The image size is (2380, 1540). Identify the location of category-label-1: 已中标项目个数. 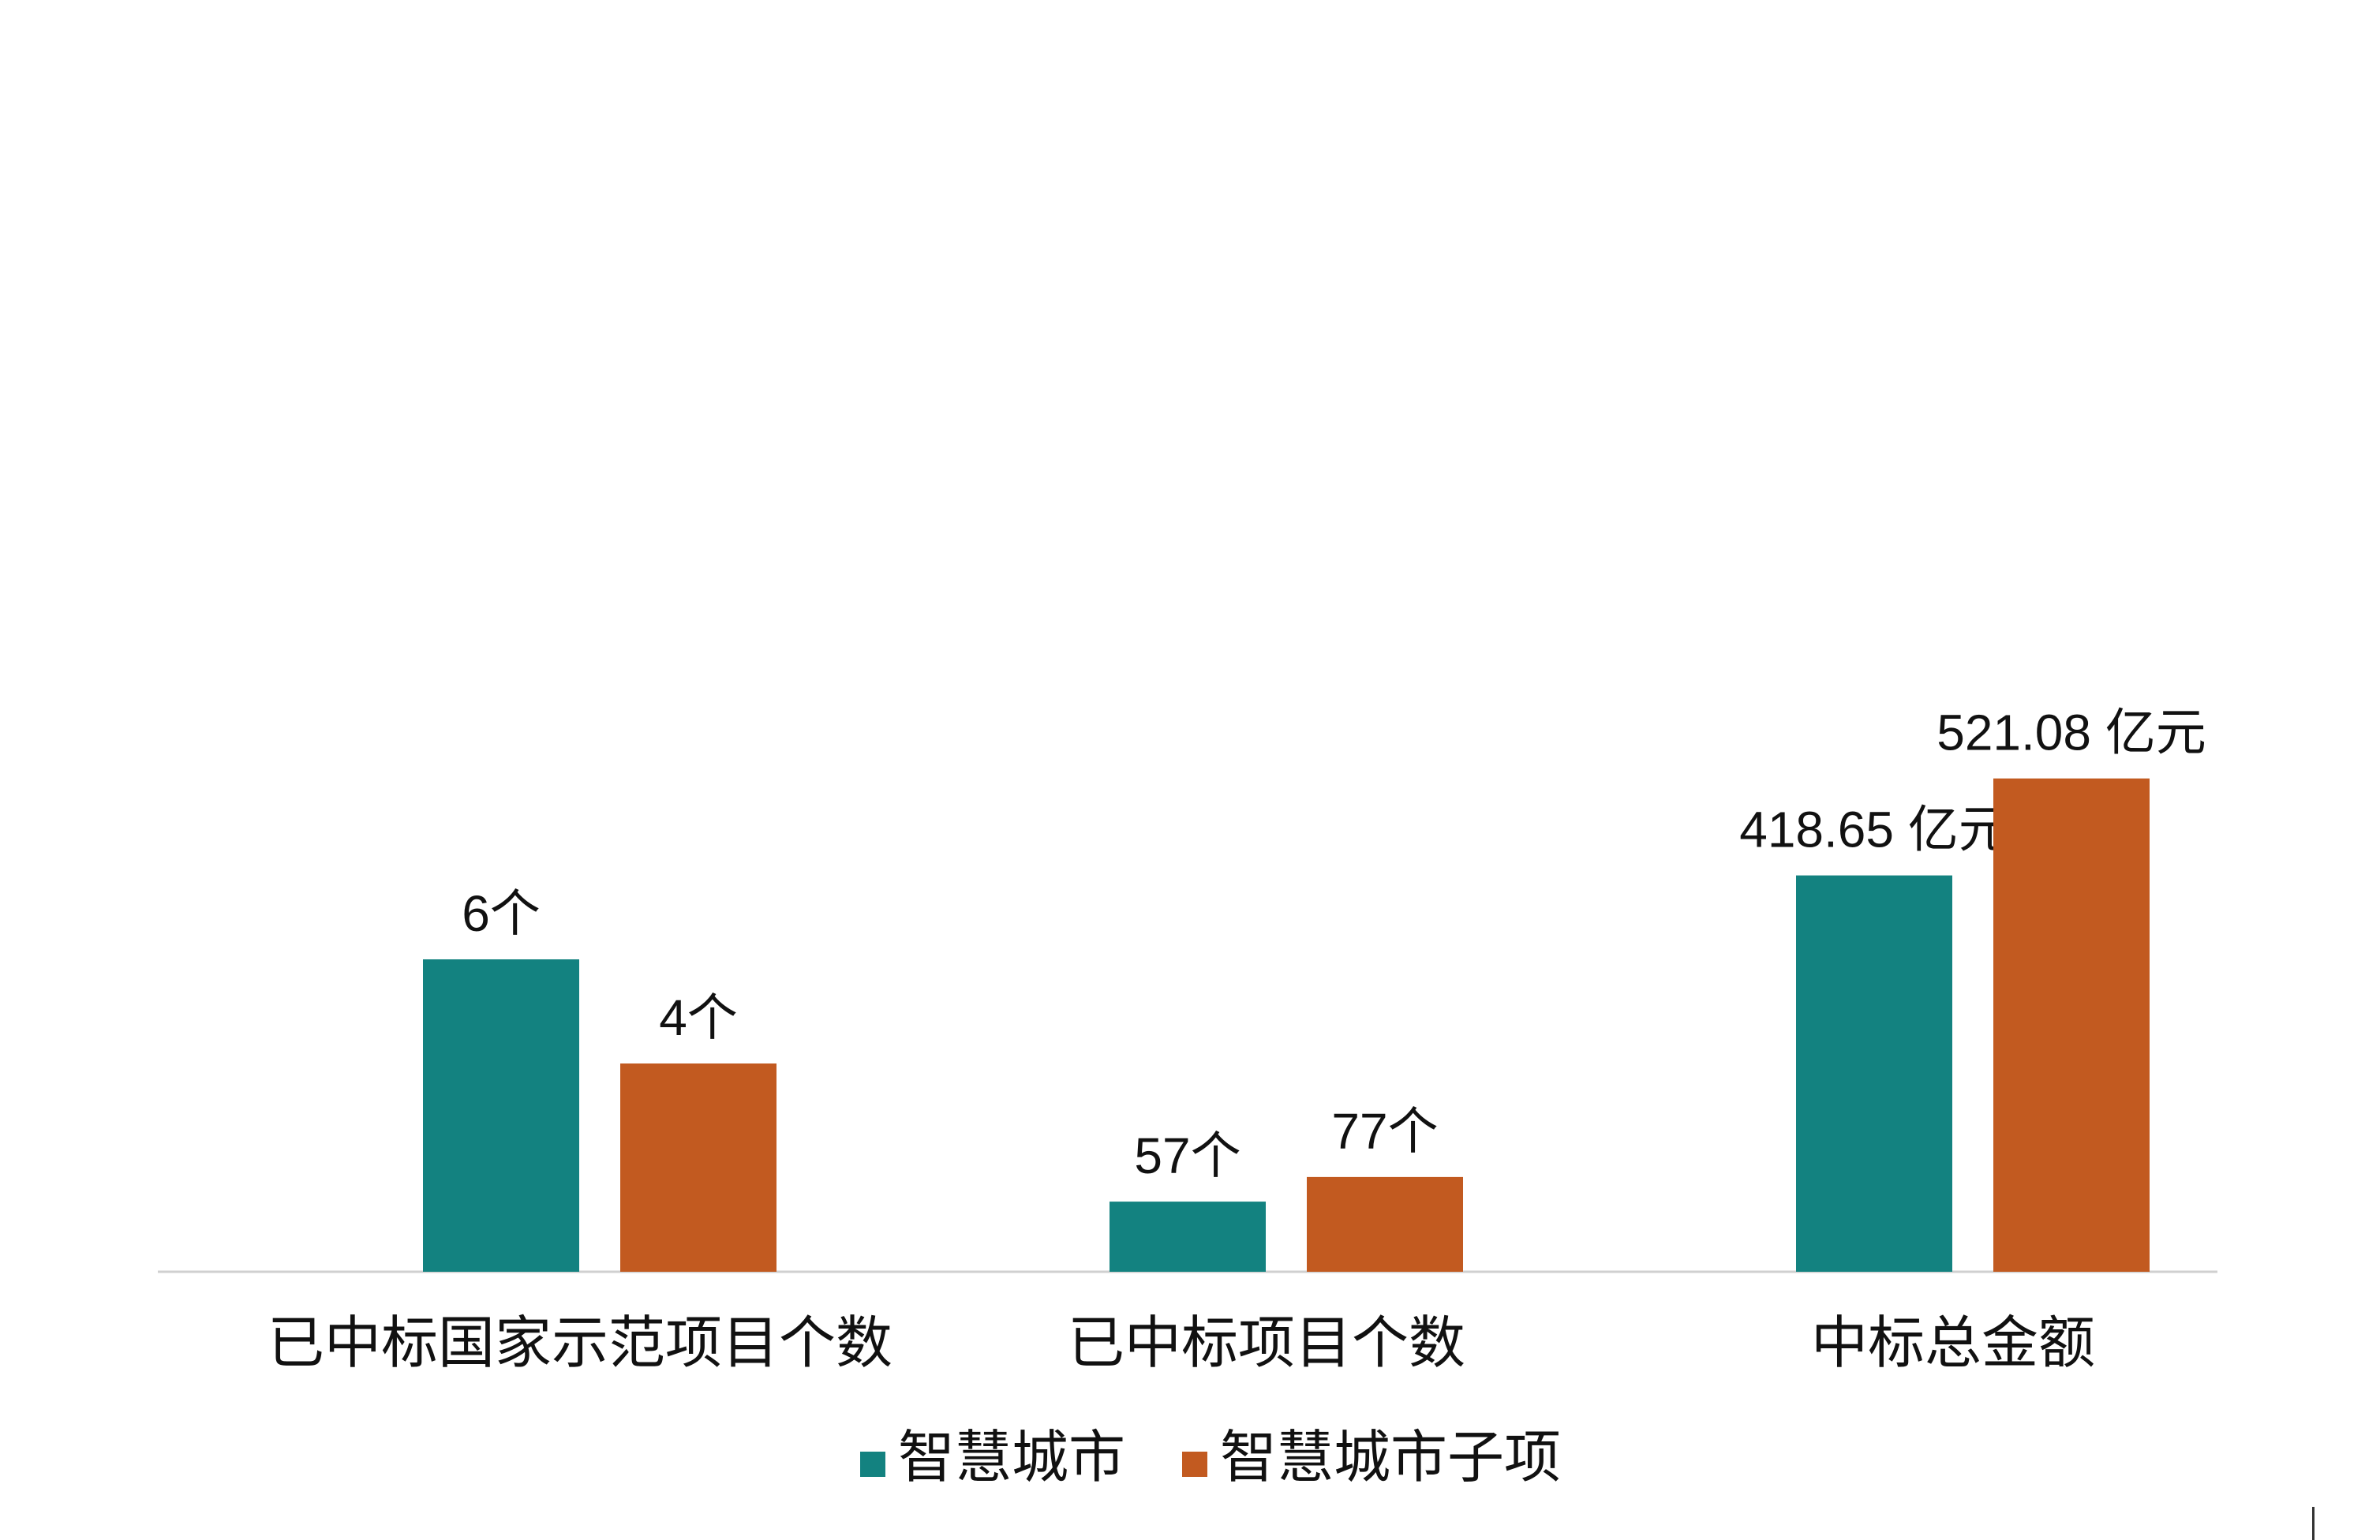
(1266, 1343).